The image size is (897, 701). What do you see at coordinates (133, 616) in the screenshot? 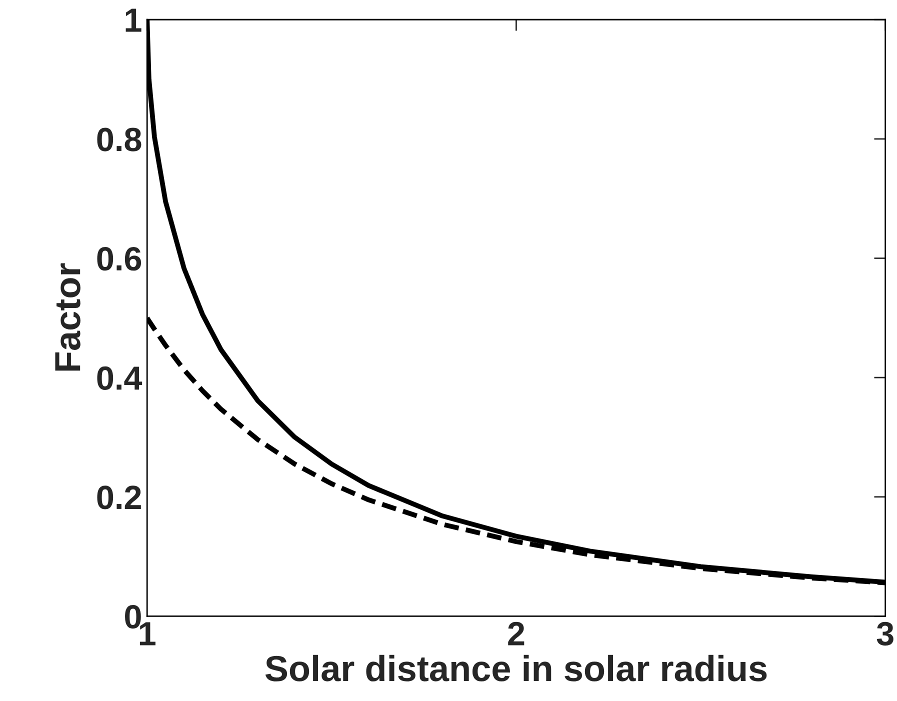
I see `y-tick-label: 0` at bounding box center [133, 616].